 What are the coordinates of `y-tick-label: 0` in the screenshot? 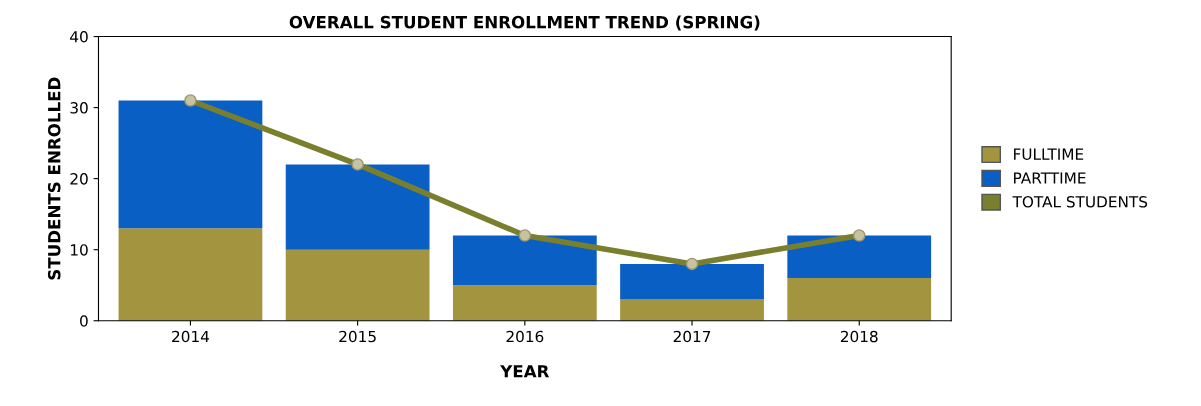 It's located at (84, 321).